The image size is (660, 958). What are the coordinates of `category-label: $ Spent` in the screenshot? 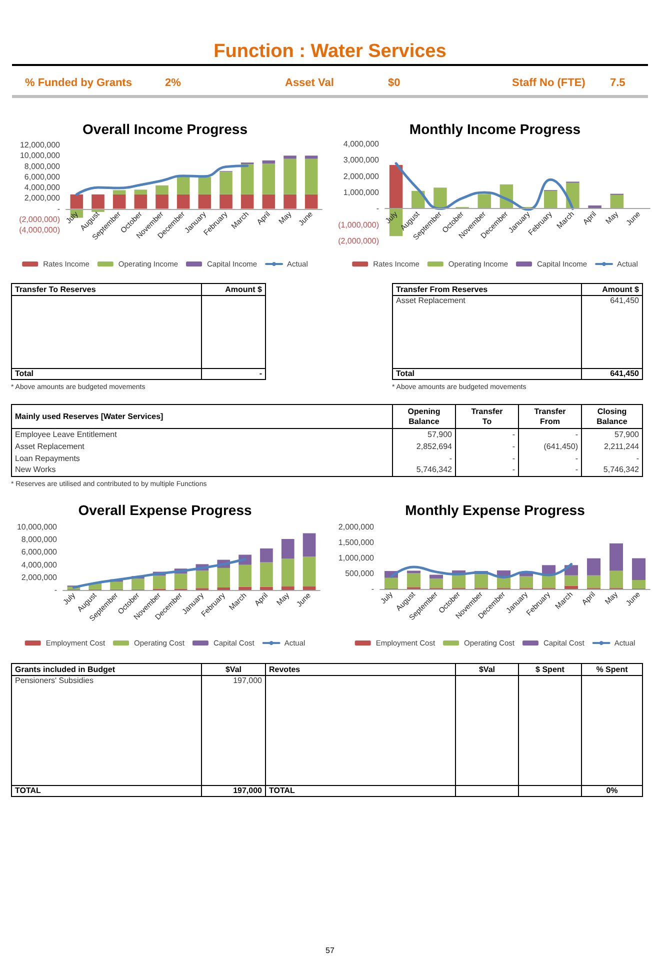 It's located at (550, 670).